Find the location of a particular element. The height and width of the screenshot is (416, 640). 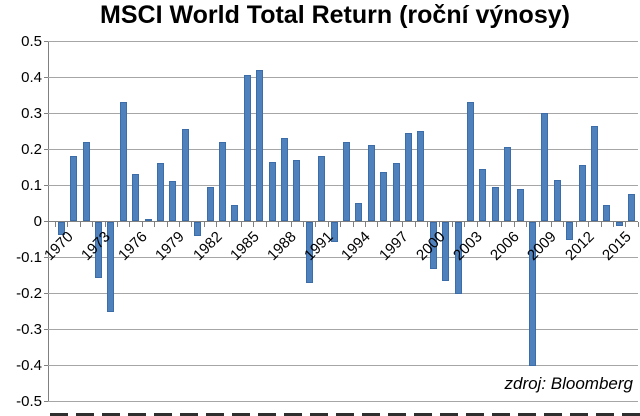

bar-1992 is located at coordinates (334, 232).